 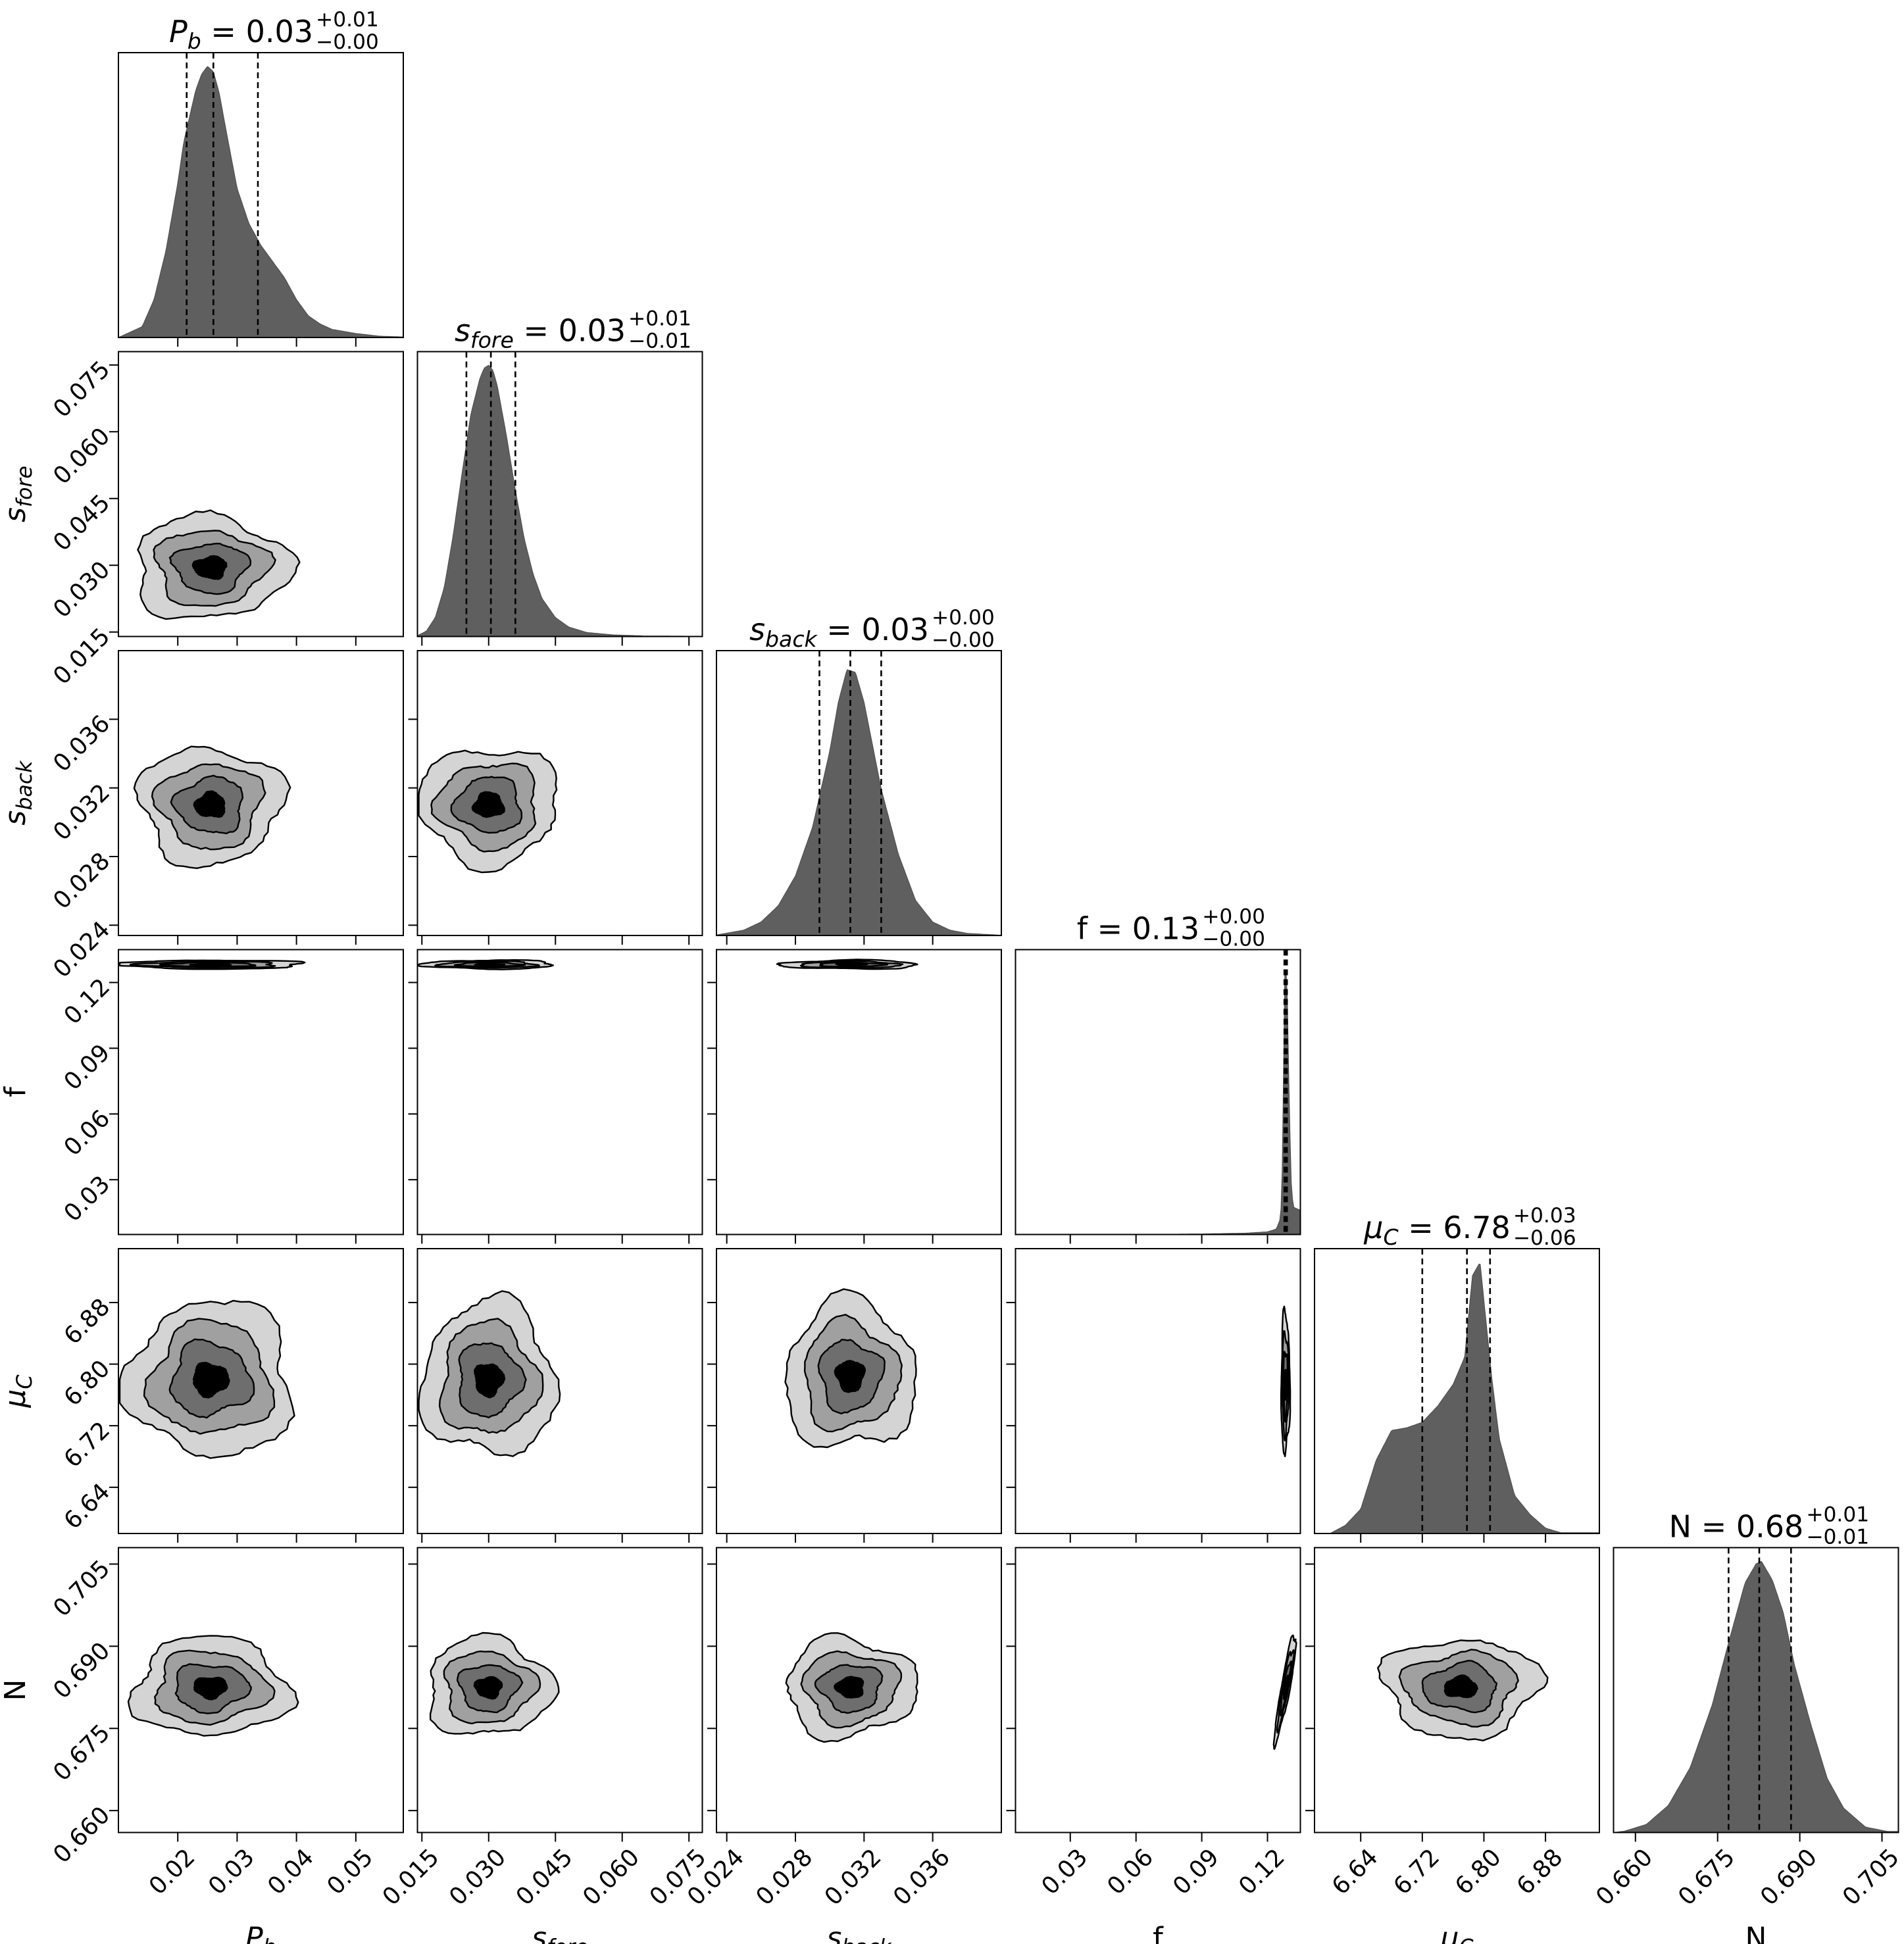 What do you see at coordinates (963, 618) in the screenshot?
I see `title-plus-sback: +0.00` at bounding box center [963, 618].